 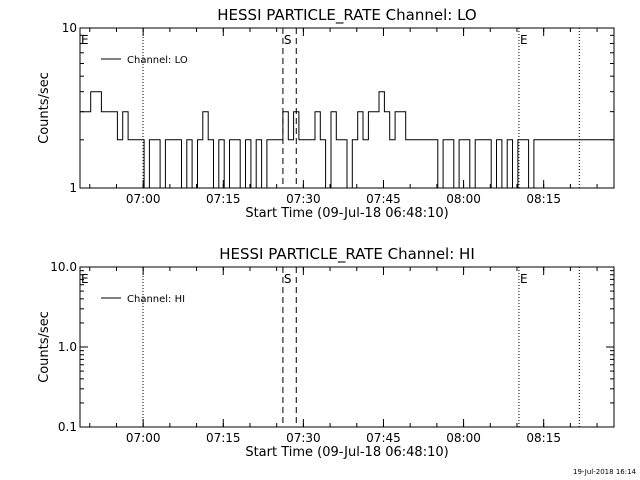 I want to click on y-tick-label: 10, so click(x=69, y=28).